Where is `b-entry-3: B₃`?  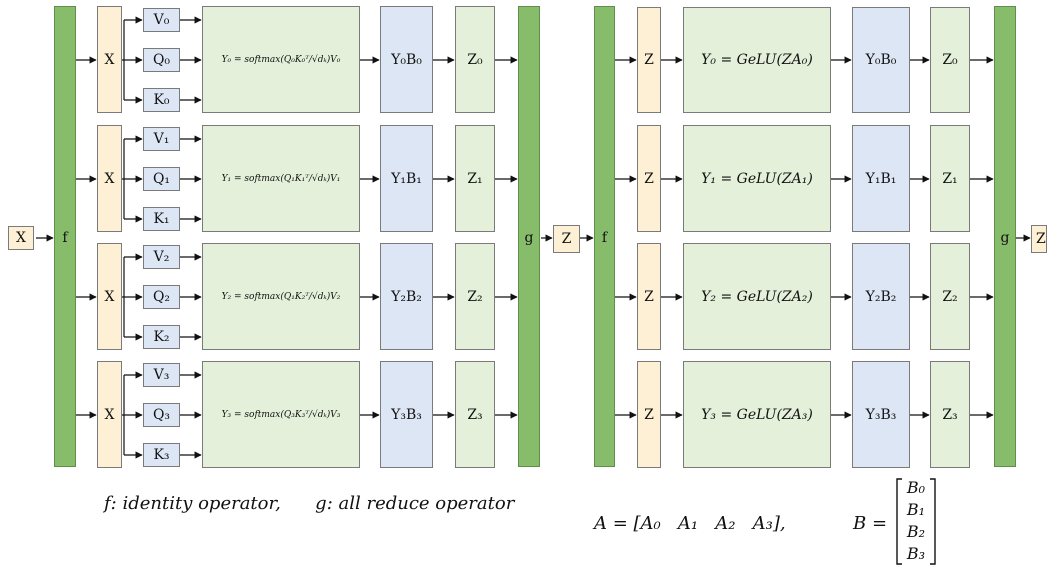
b-entry-3: B₃ is located at coordinates (916, 553).